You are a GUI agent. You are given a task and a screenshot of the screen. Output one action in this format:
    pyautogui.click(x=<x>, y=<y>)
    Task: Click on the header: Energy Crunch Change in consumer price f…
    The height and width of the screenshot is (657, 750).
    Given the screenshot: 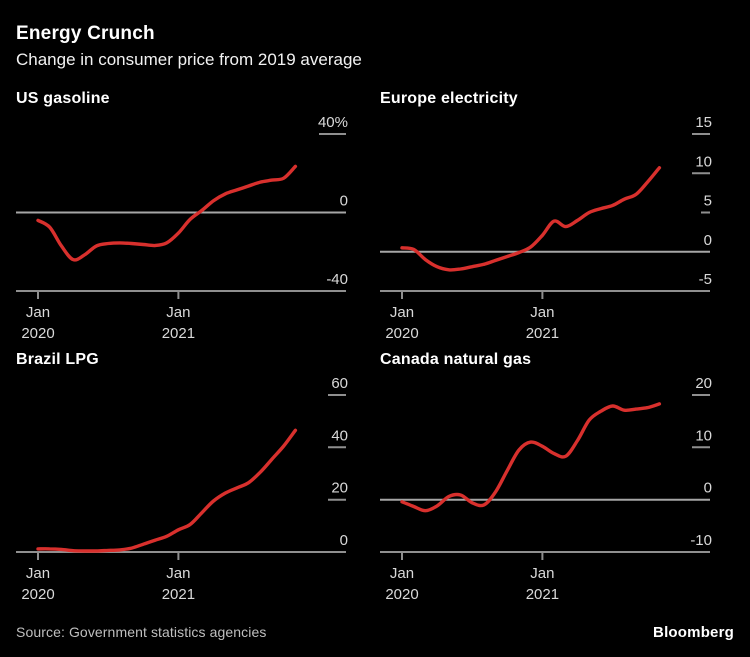 What is the action you would take?
    pyautogui.click(x=375, y=35)
    